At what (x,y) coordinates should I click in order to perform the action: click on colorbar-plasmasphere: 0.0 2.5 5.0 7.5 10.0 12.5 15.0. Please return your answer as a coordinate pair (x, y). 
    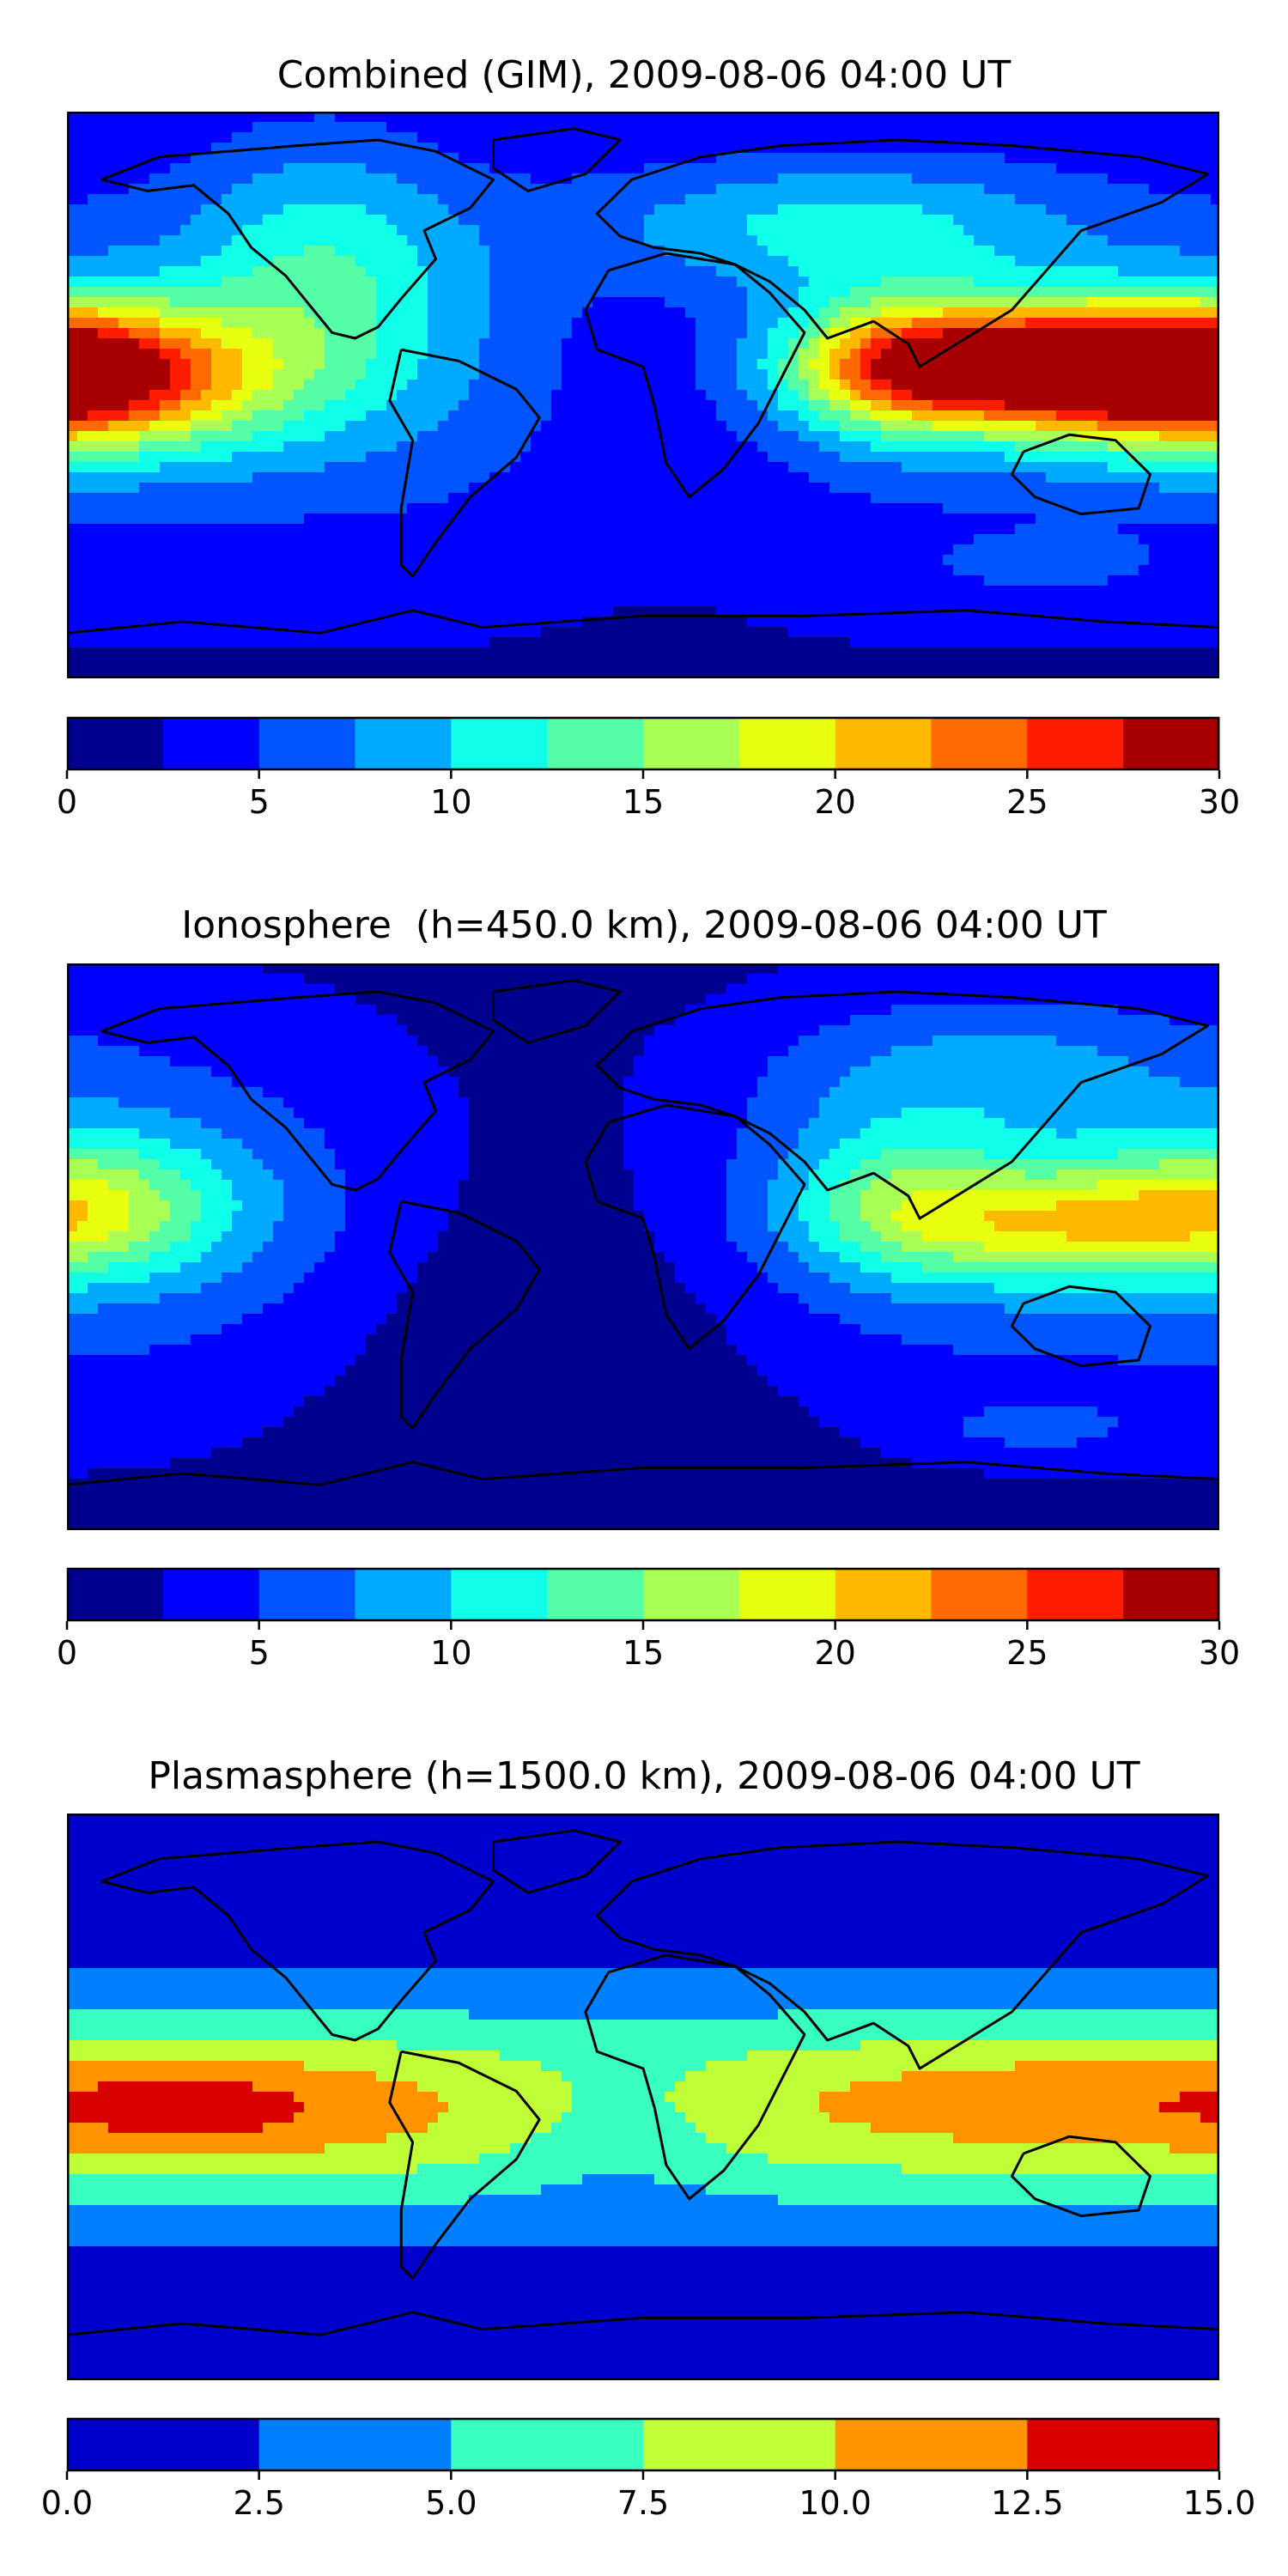
    Looking at the image, I should click on (648, 2470).